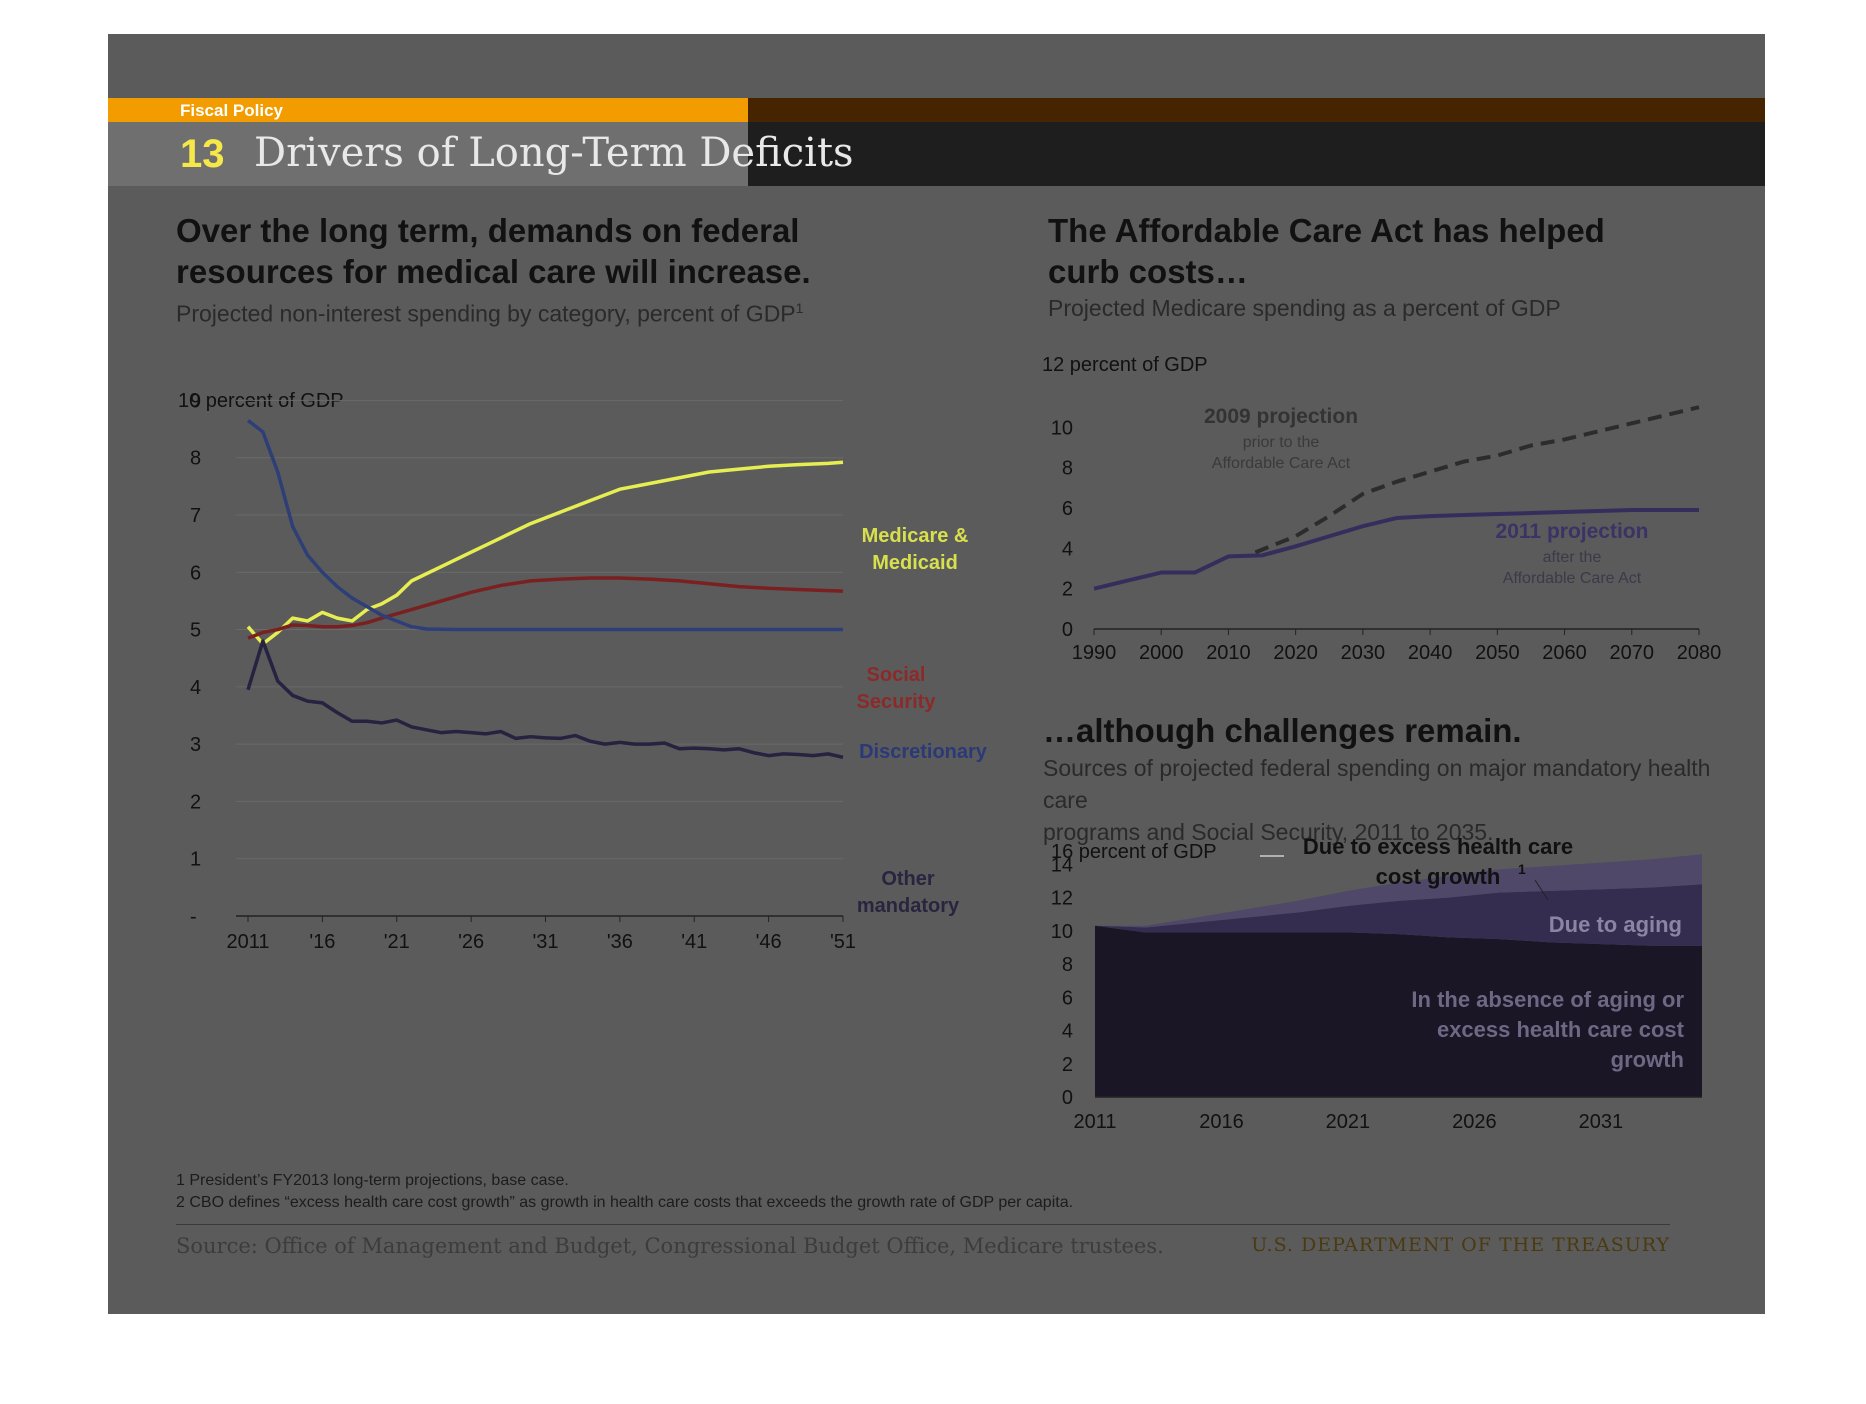 Image resolution: width=1866 pixels, height=1404 pixels. Describe the element at coordinates (936, 154) in the screenshot. I see `title-band: 13 Drivers of Long-Term Deficits` at that location.